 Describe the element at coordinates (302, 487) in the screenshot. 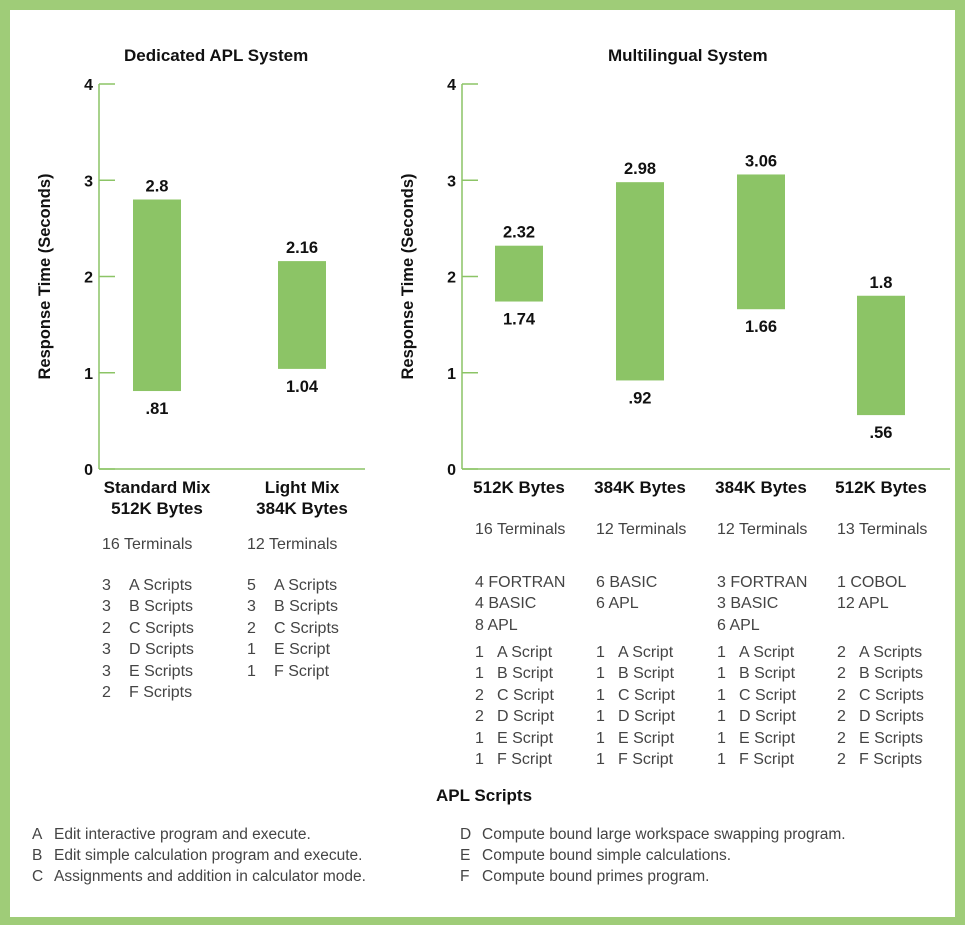

I see `category-name: Light Mix` at that location.